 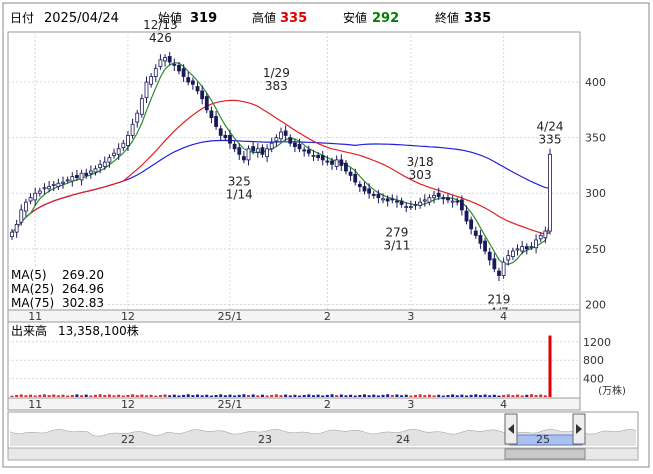 I want to click on annotation-date: 4/24, so click(x=550, y=126).